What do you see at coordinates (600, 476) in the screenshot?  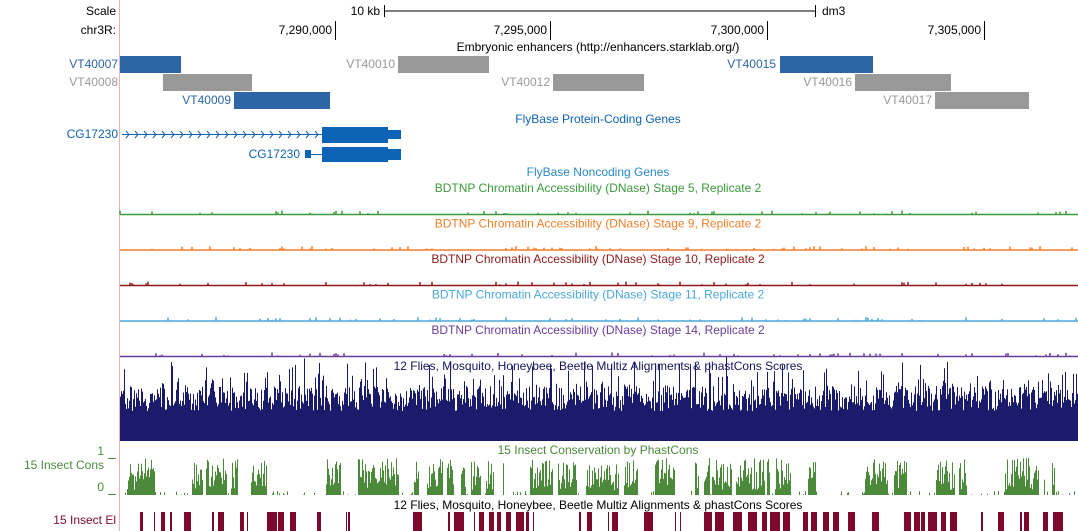 I see `phastcons-signal` at bounding box center [600, 476].